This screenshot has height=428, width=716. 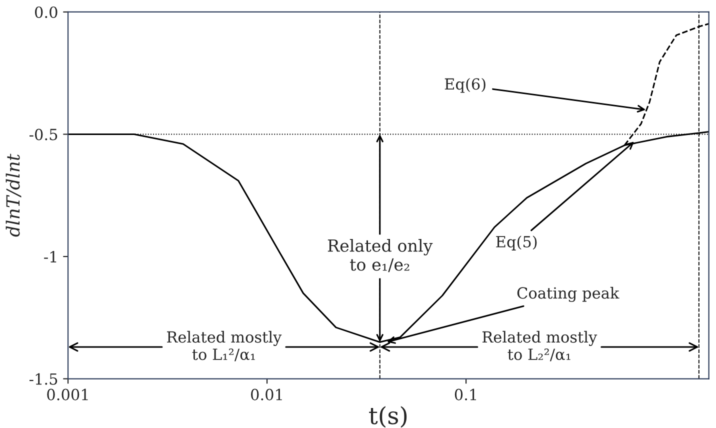 I want to click on x-tick-label: 0.01, so click(x=266, y=394).